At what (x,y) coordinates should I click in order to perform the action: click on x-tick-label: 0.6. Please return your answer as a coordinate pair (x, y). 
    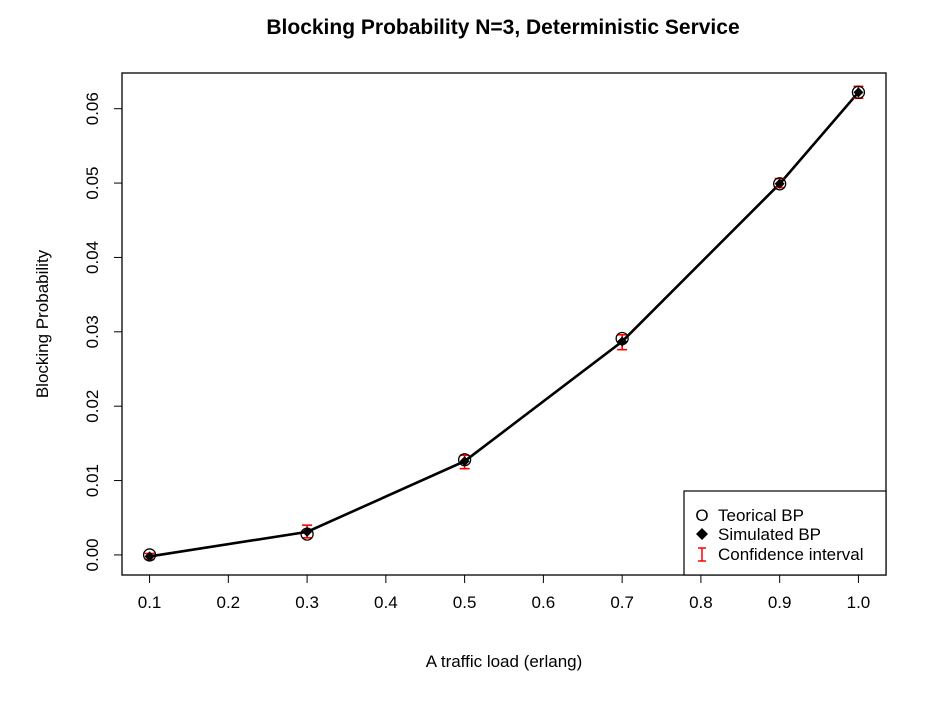
    Looking at the image, I should click on (544, 602).